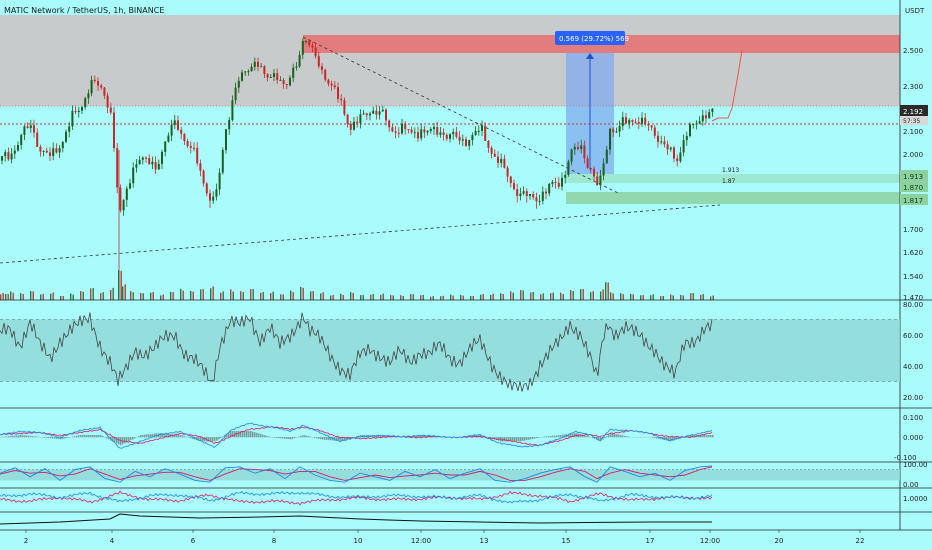 The height and width of the screenshot is (550, 932). What do you see at coordinates (566, 541) in the screenshot?
I see `time-tick: 15` at bounding box center [566, 541].